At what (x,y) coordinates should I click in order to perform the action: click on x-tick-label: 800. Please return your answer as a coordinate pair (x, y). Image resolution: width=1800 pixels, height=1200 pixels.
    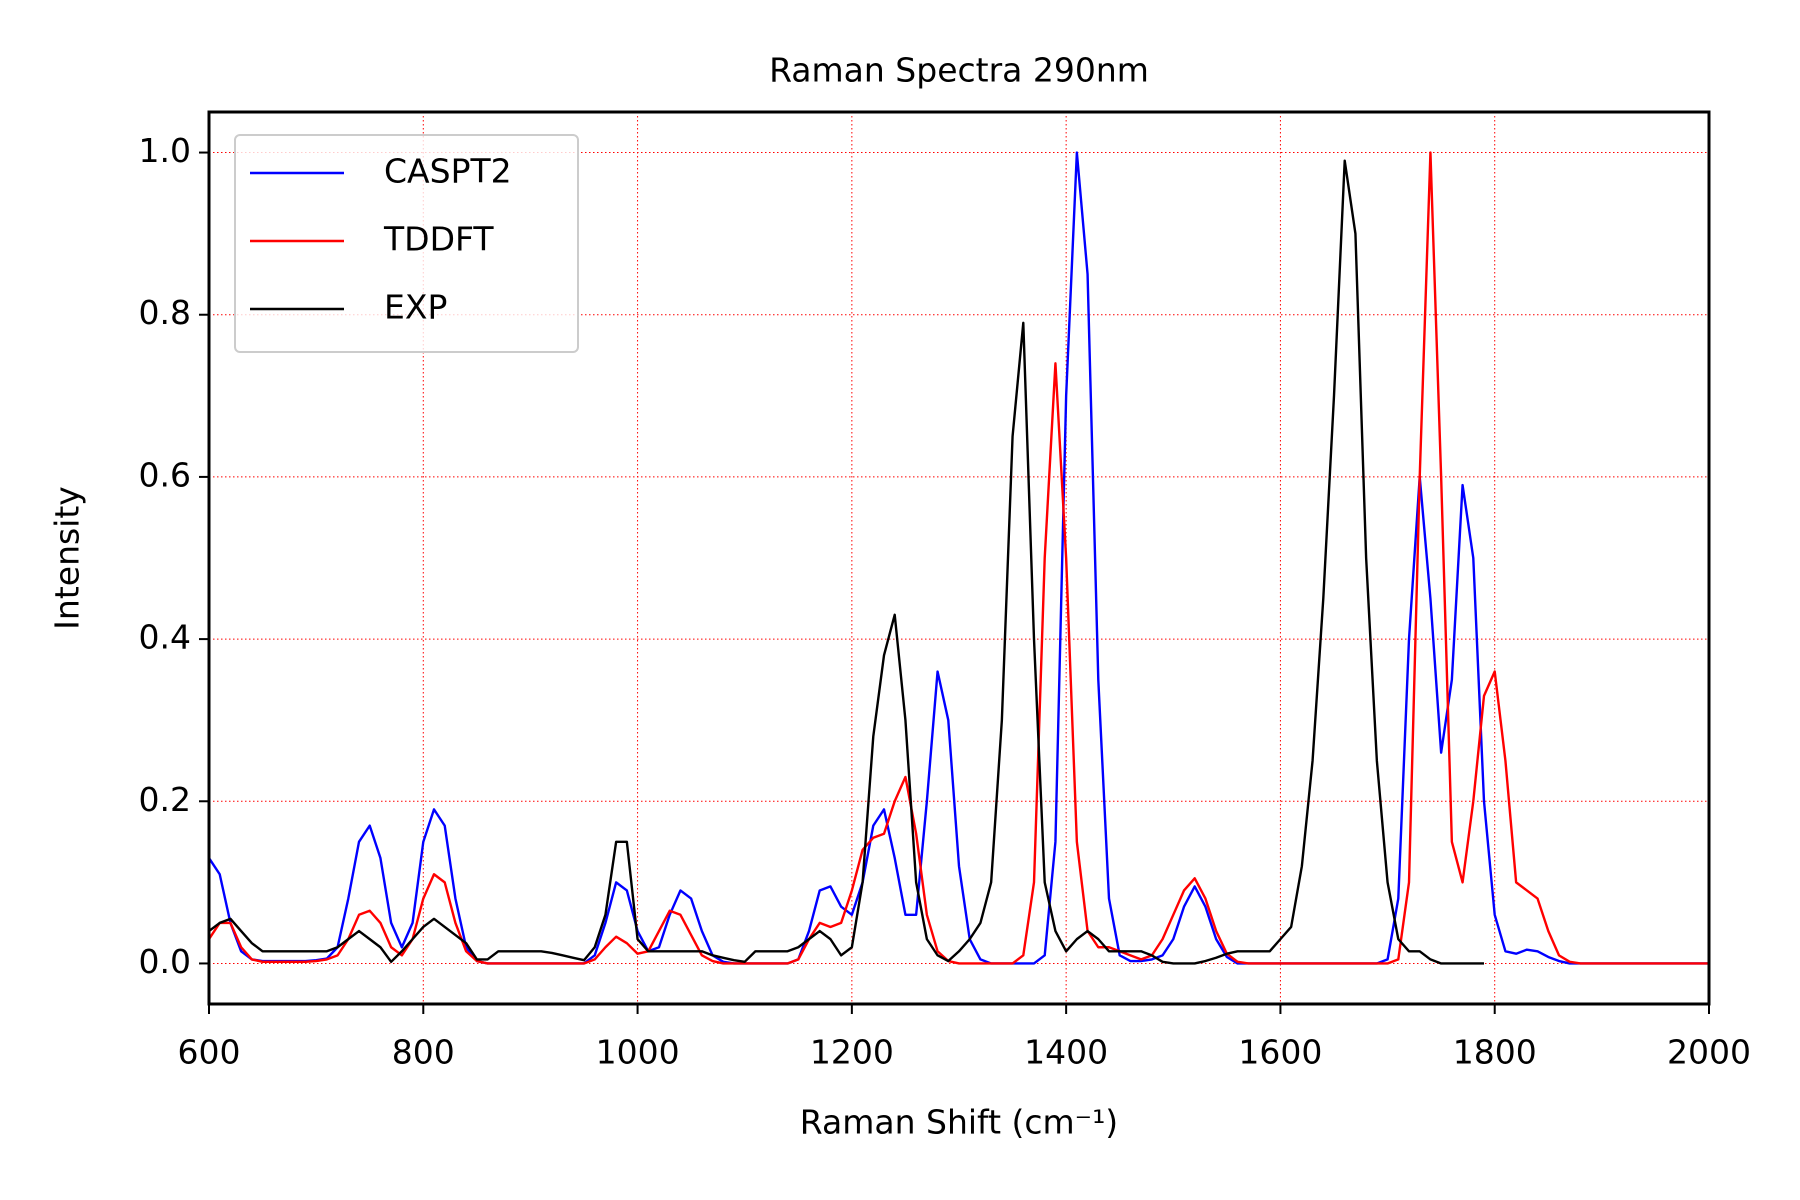
    Looking at the image, I should click on (423, 1052).